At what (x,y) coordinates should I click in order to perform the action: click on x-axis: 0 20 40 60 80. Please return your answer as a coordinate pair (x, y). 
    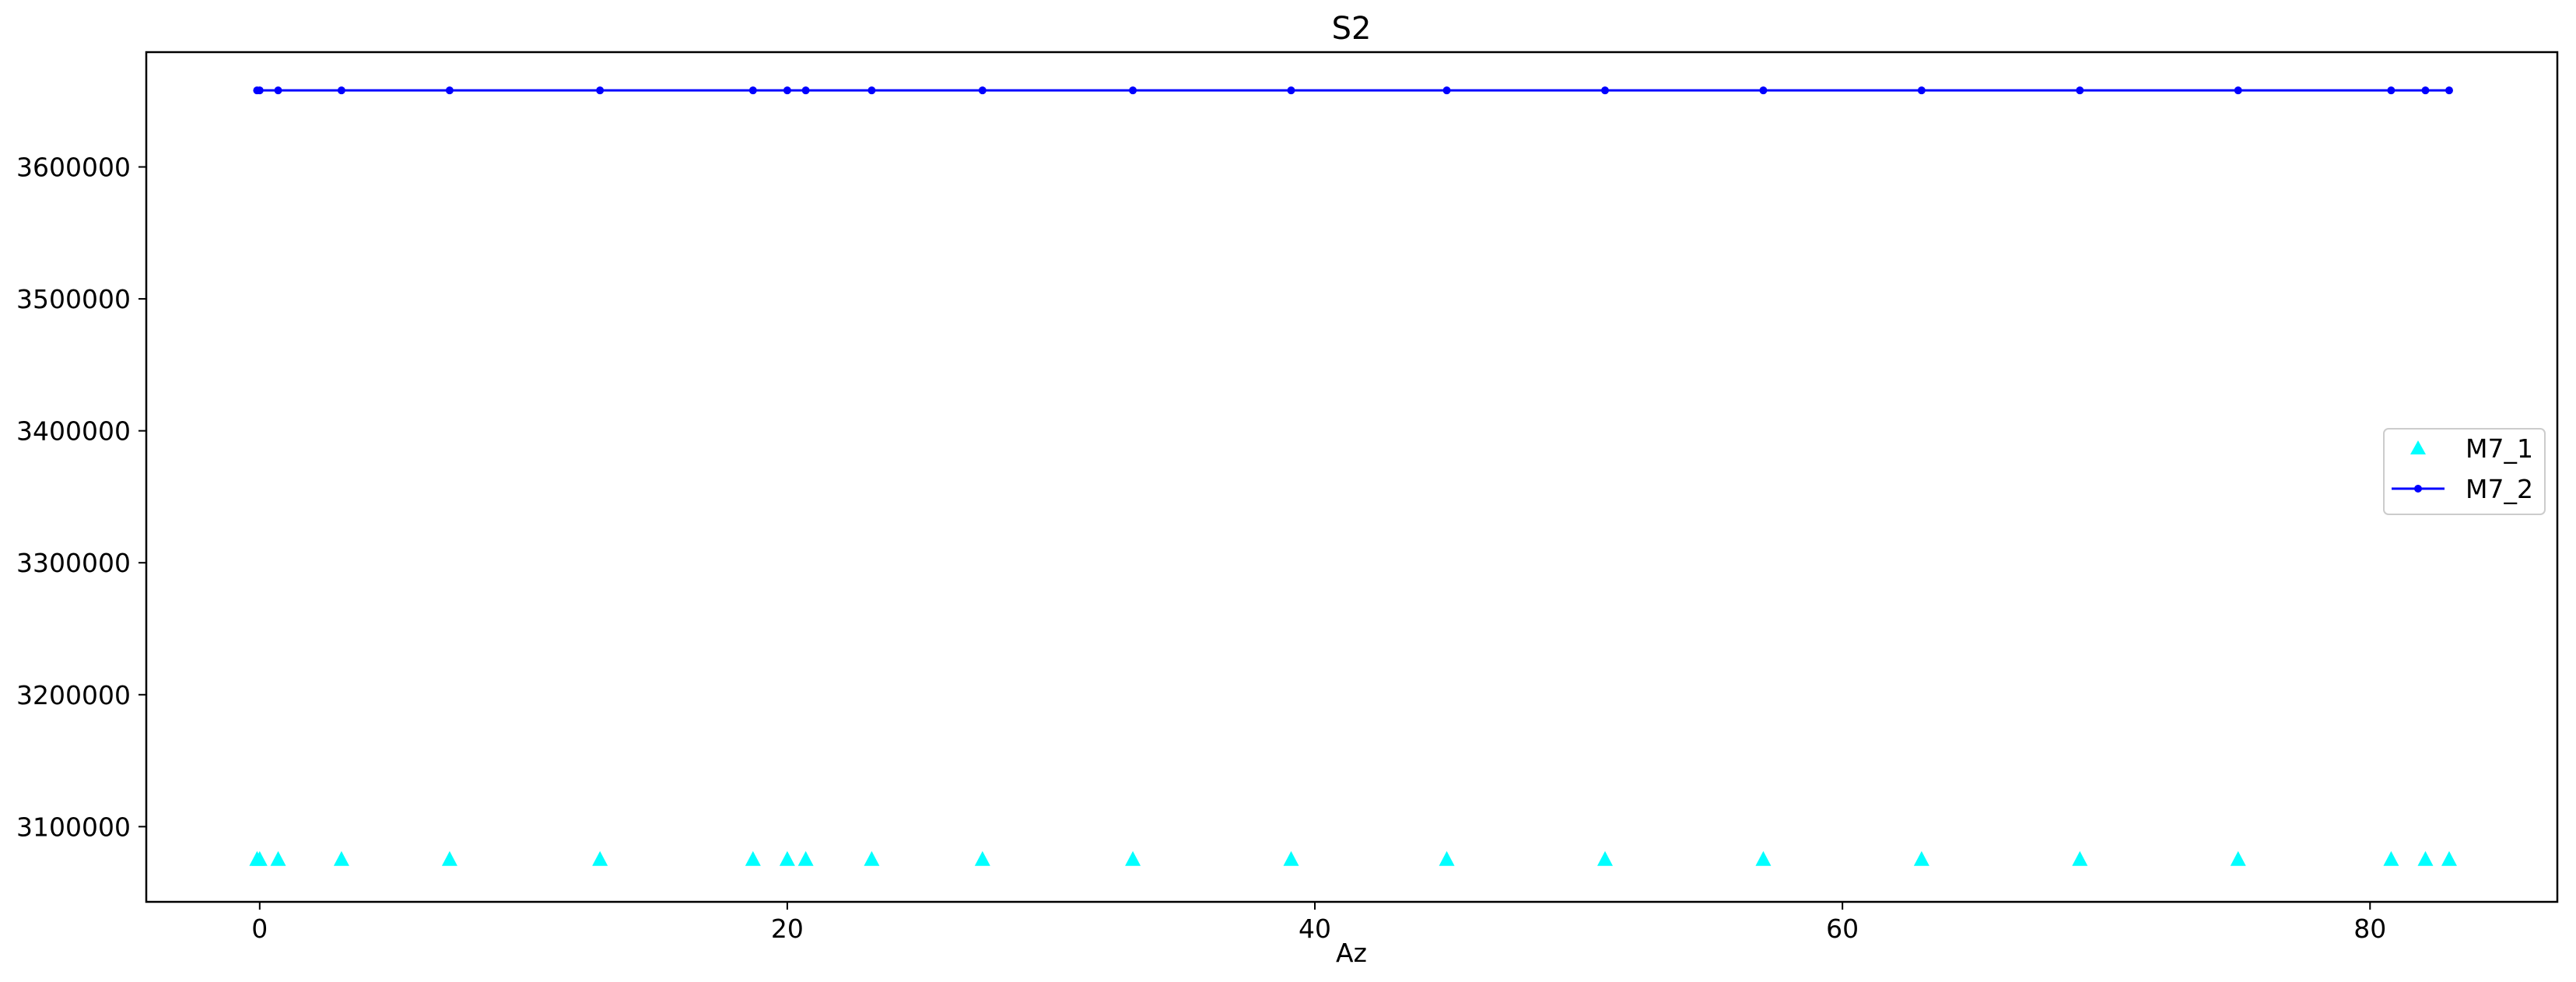
    Looking at the image, I should click on (1319, 923).